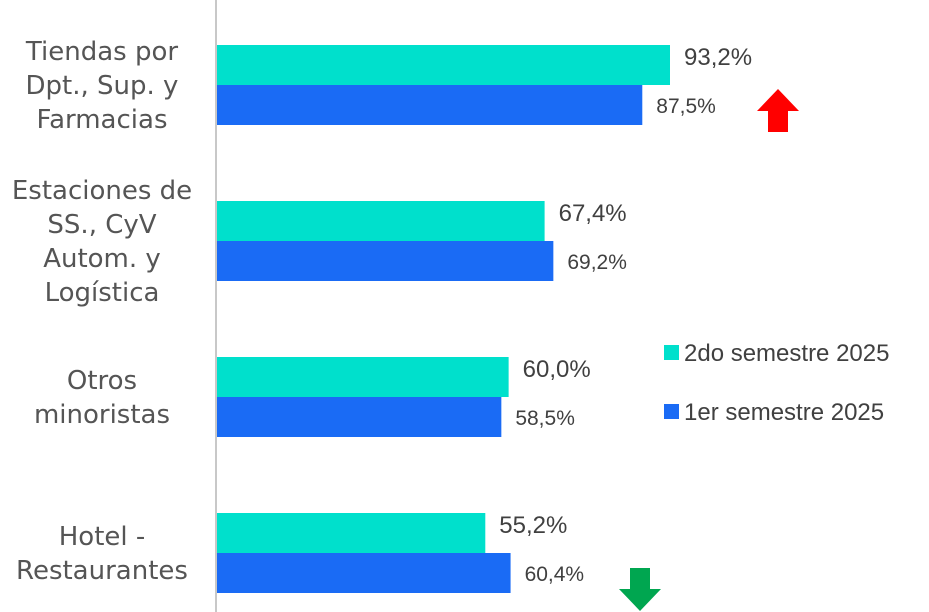 Image resolution: width=929 pixels, height=612 pixels. What do you see at coordinates (101, 52) in the screenshot?
I see `category-label-line: Tiendas por` at bounding box center [101, 52].